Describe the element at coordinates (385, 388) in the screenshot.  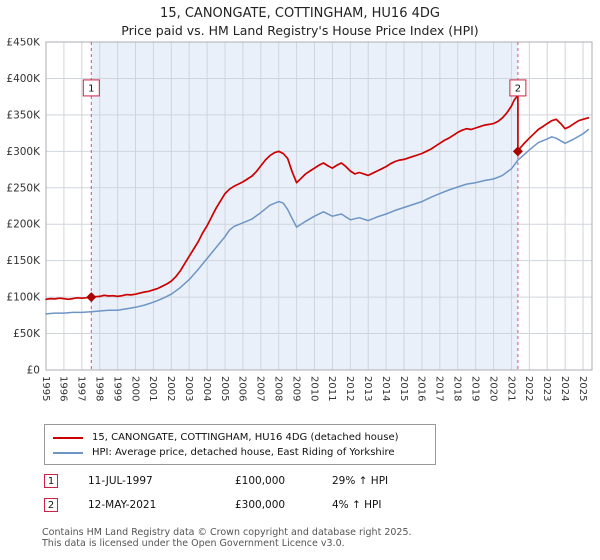
I see `svg-text: 2014` at that location.